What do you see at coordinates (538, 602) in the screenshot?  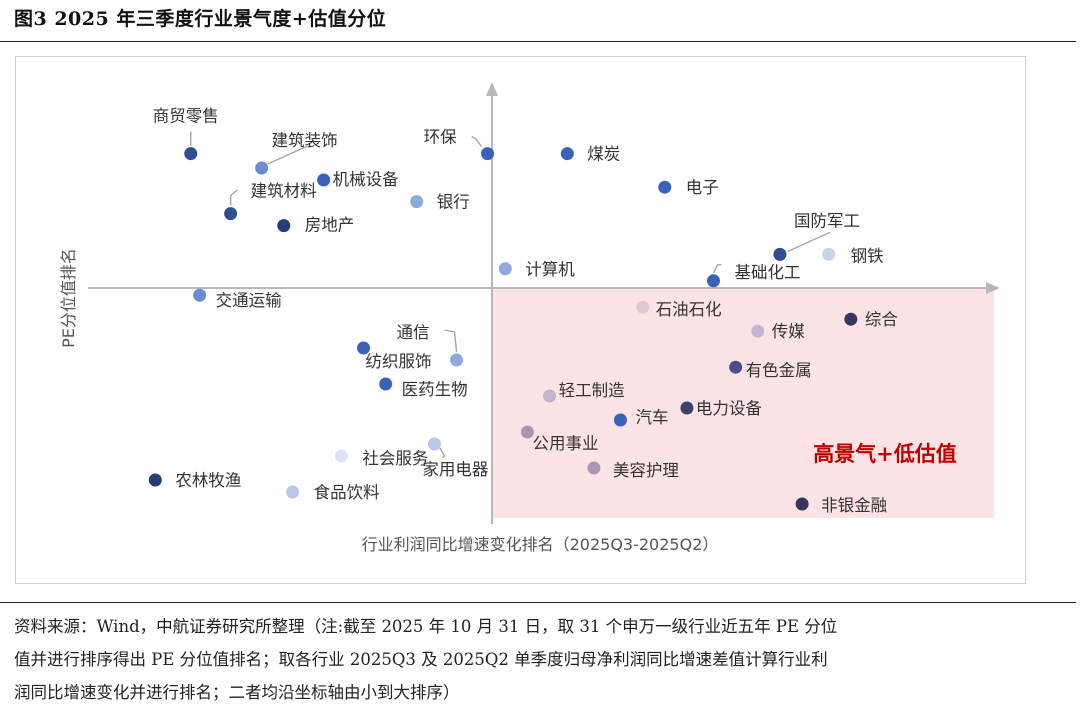 I see `source-rule` at bounding box center [538, 602].